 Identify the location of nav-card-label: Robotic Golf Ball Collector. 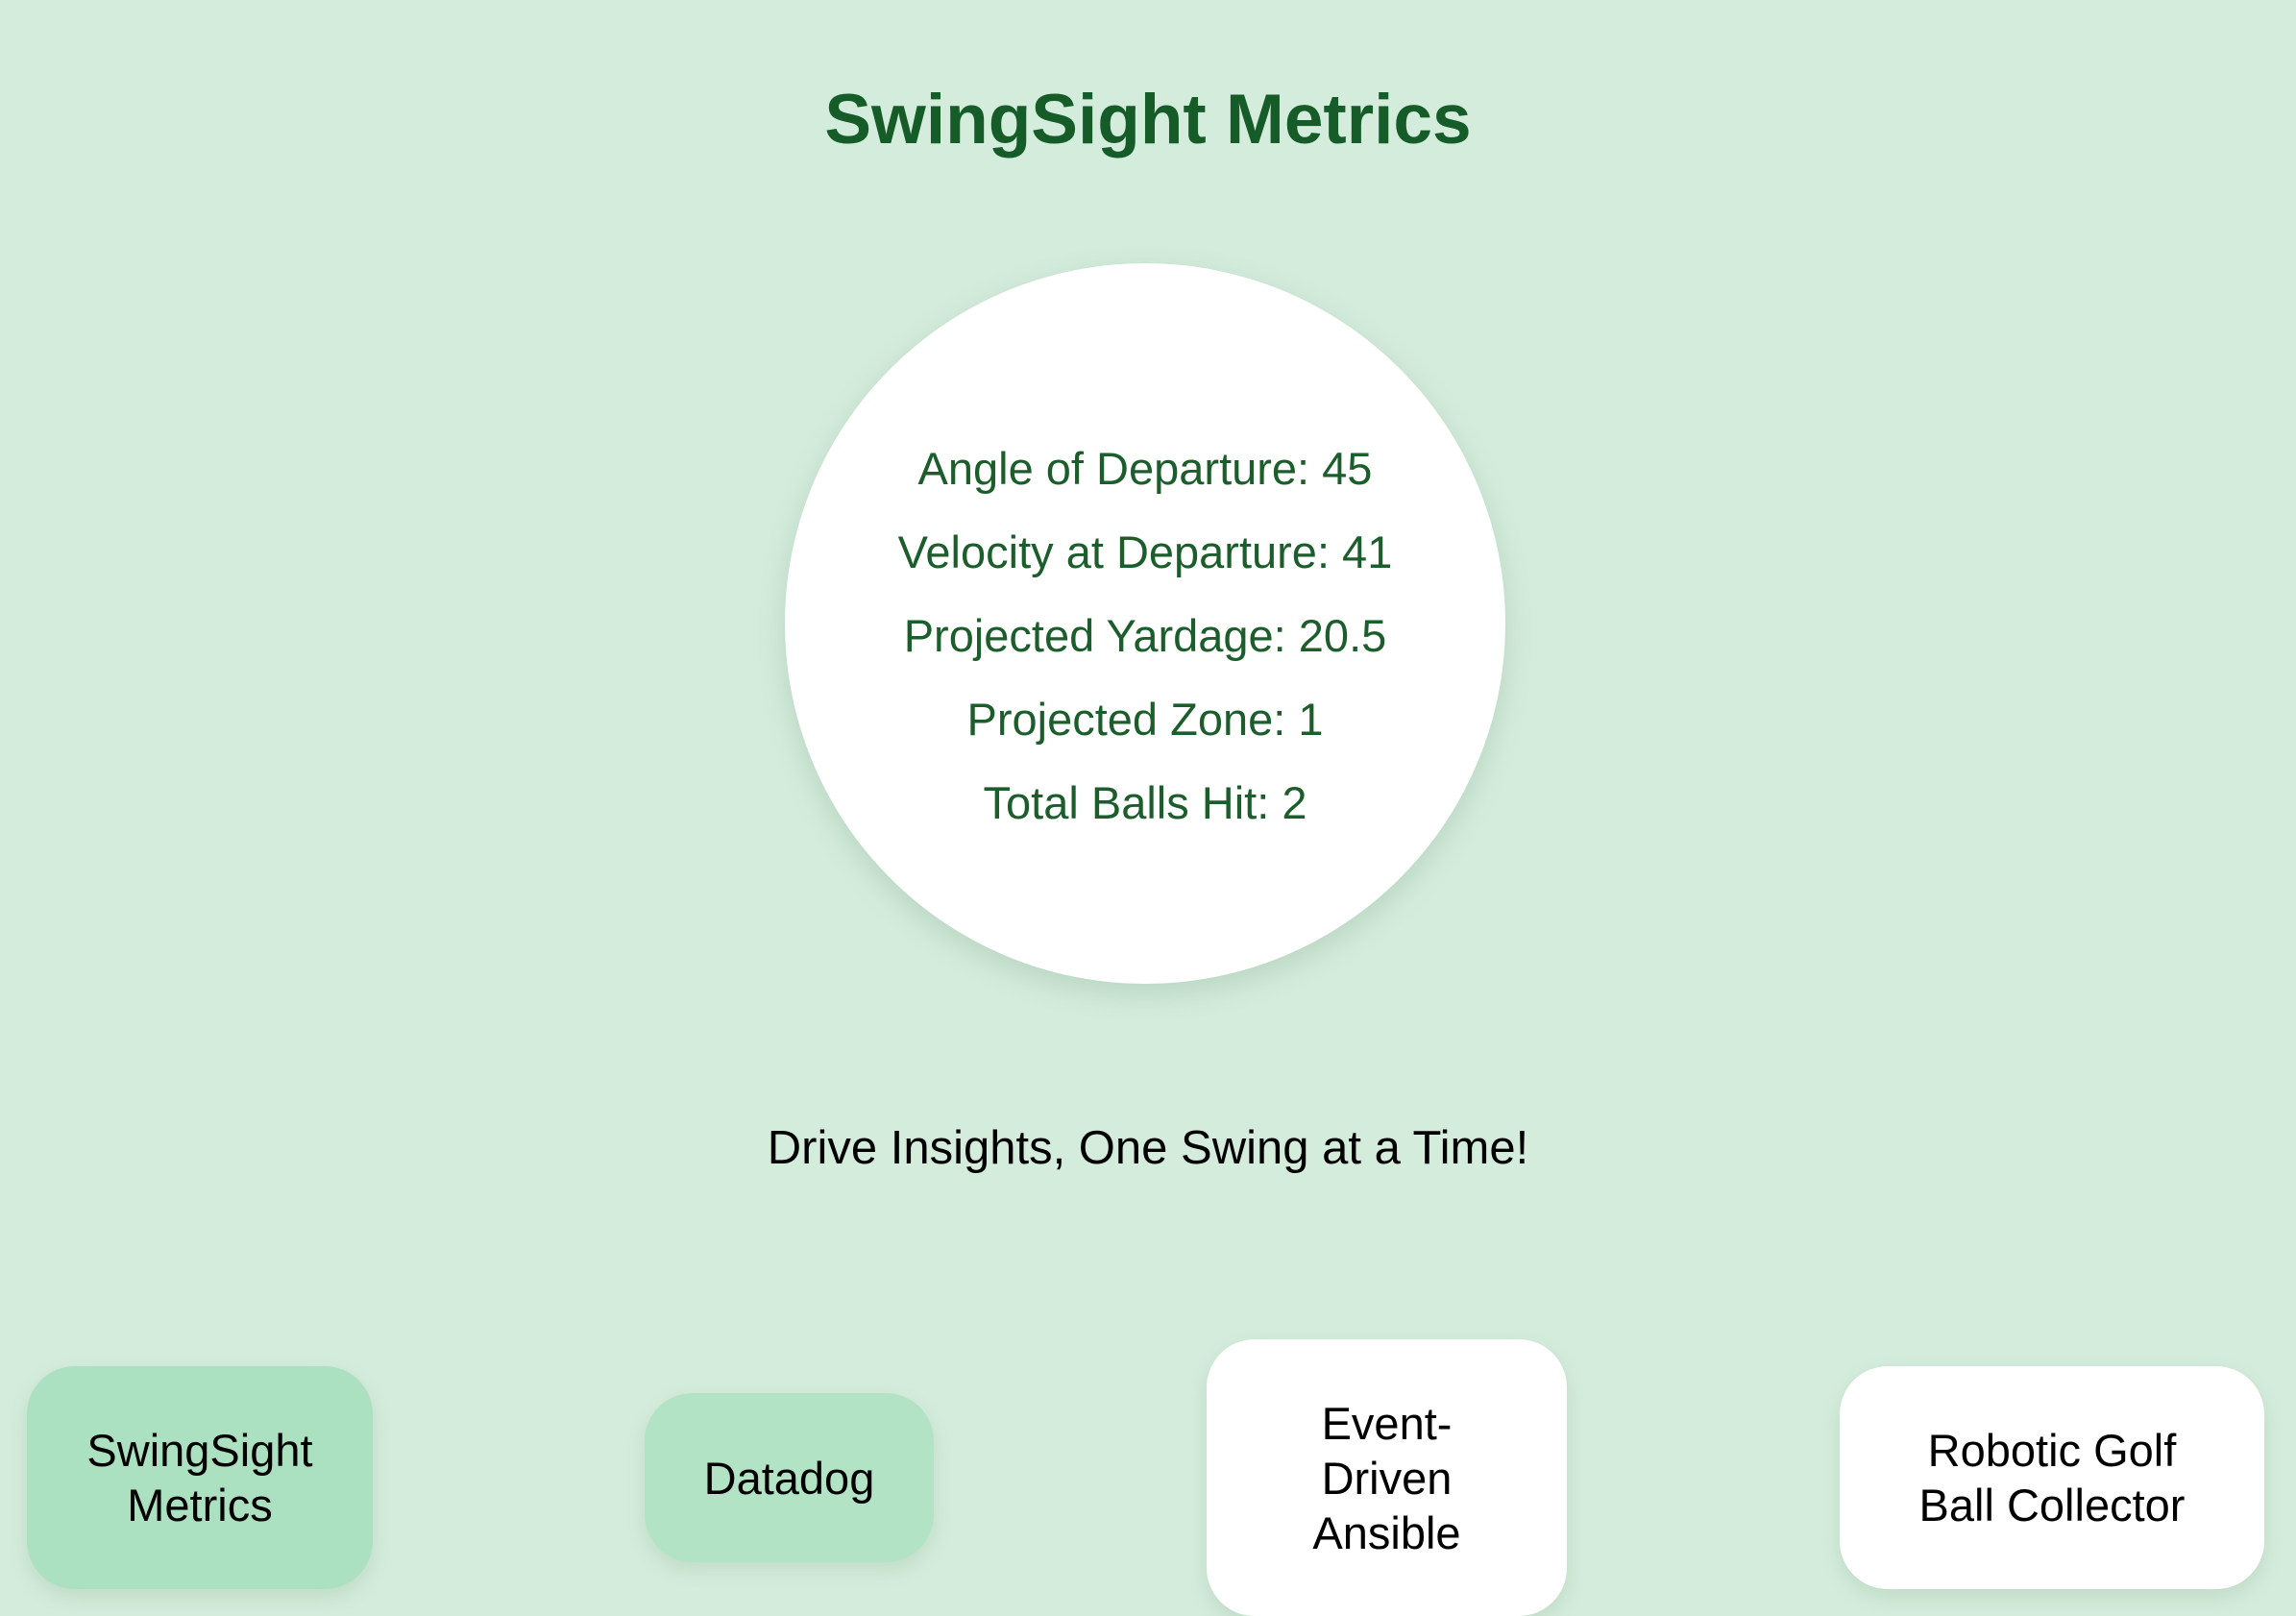
(2052, 1477).